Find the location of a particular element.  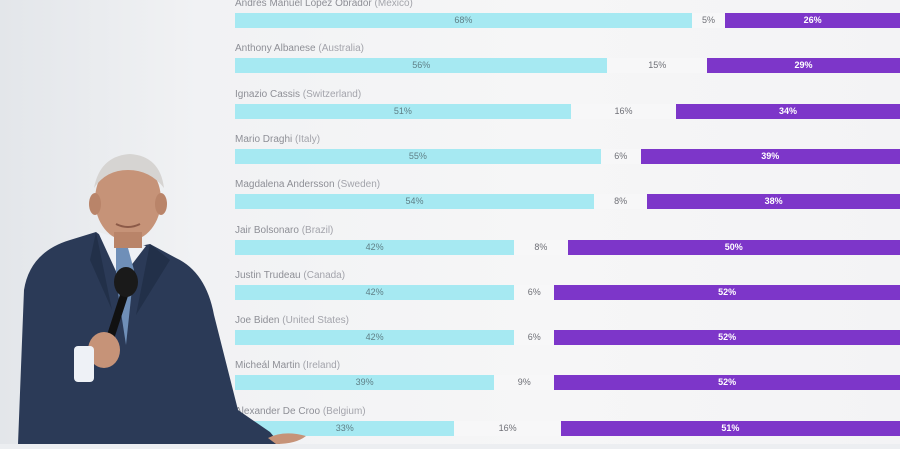

shirt-cuff is located at coordinates (84, 364).